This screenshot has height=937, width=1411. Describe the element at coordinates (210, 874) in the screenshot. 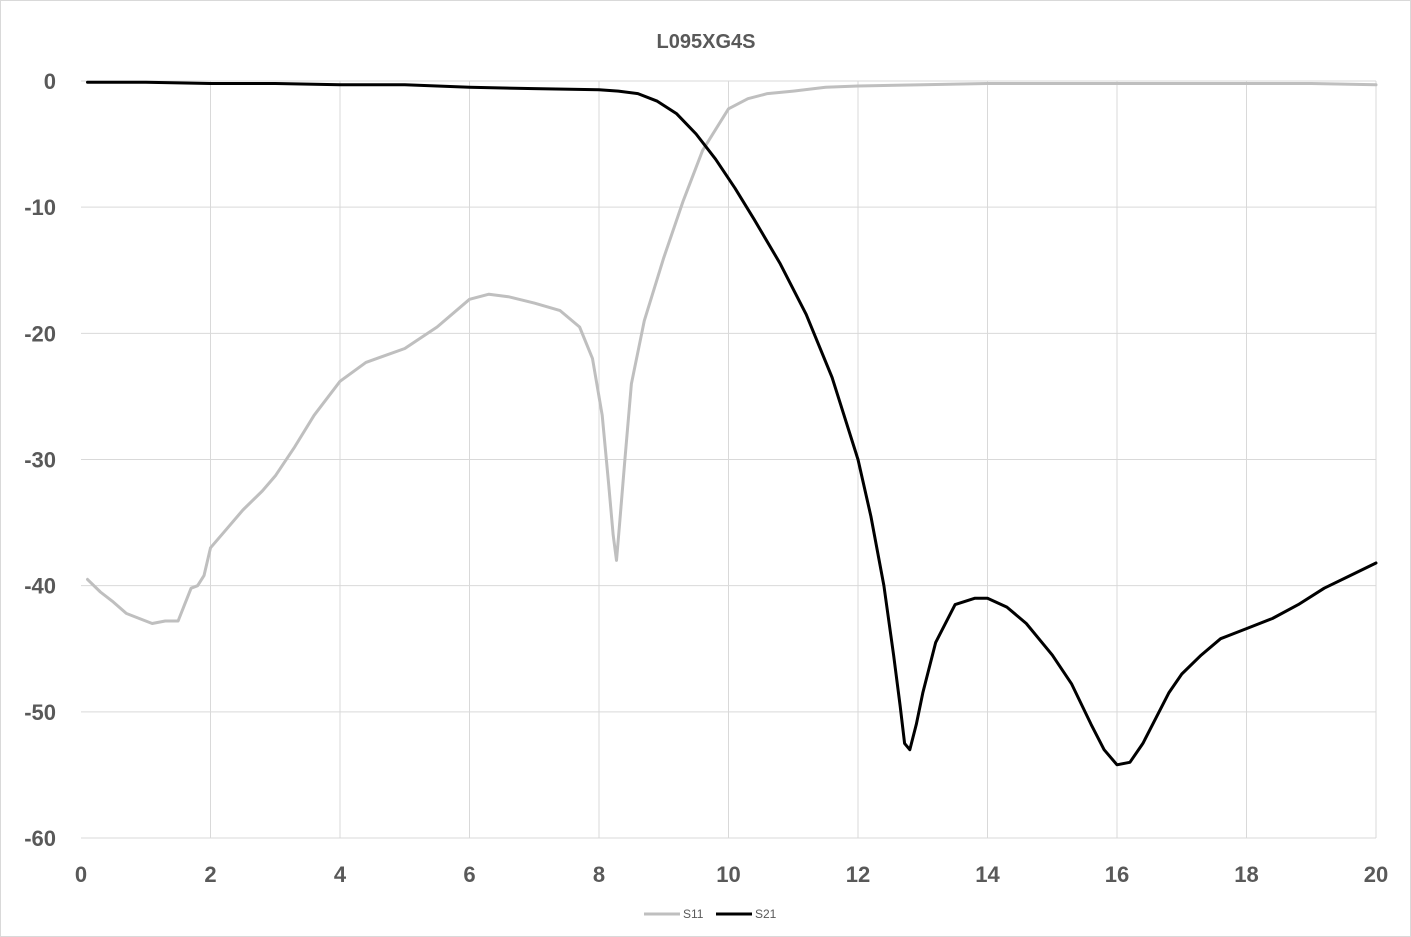

I see `x-tick-label: 2` at that location.